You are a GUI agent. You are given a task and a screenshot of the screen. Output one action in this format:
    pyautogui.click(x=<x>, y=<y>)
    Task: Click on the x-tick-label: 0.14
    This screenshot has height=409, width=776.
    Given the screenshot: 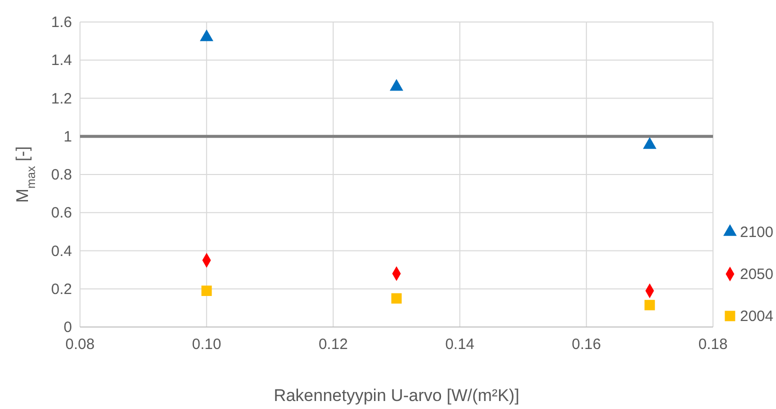 What is the action you would take?
    pyautogui.click(x=459, y=344)
    